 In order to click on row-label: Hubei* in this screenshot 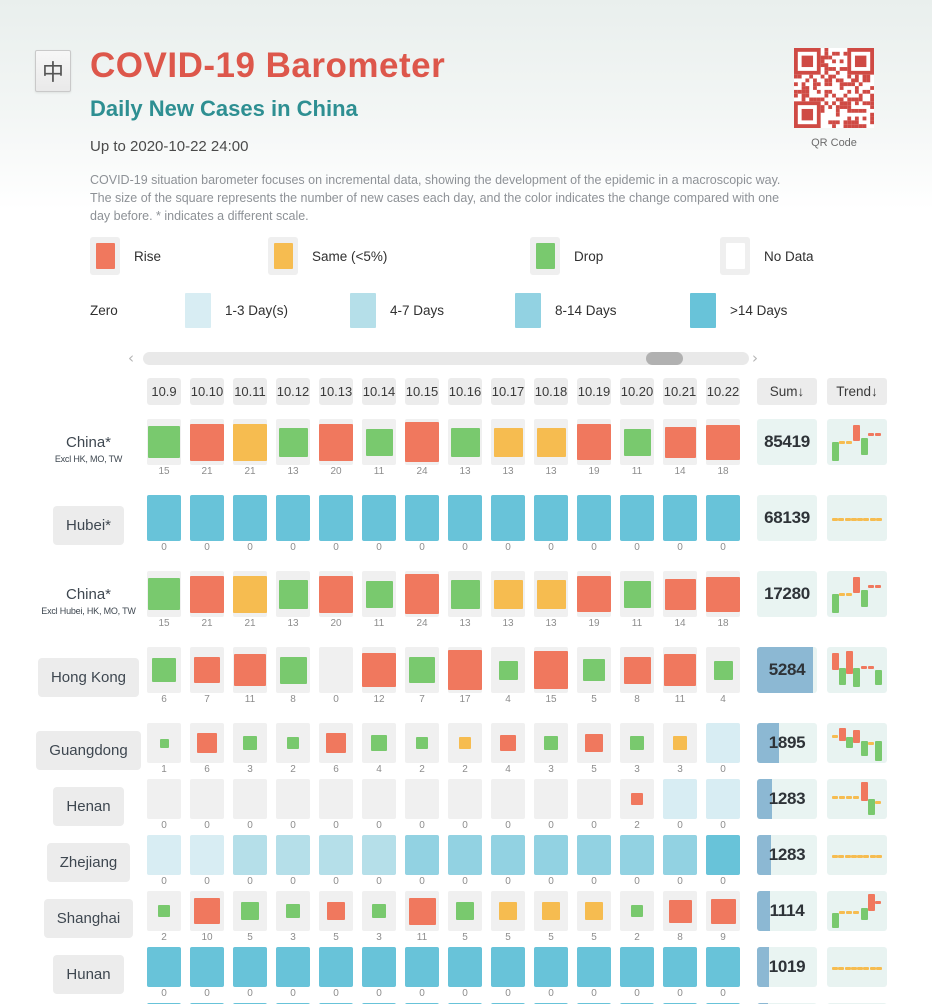, I will do `click(88, 525)`.